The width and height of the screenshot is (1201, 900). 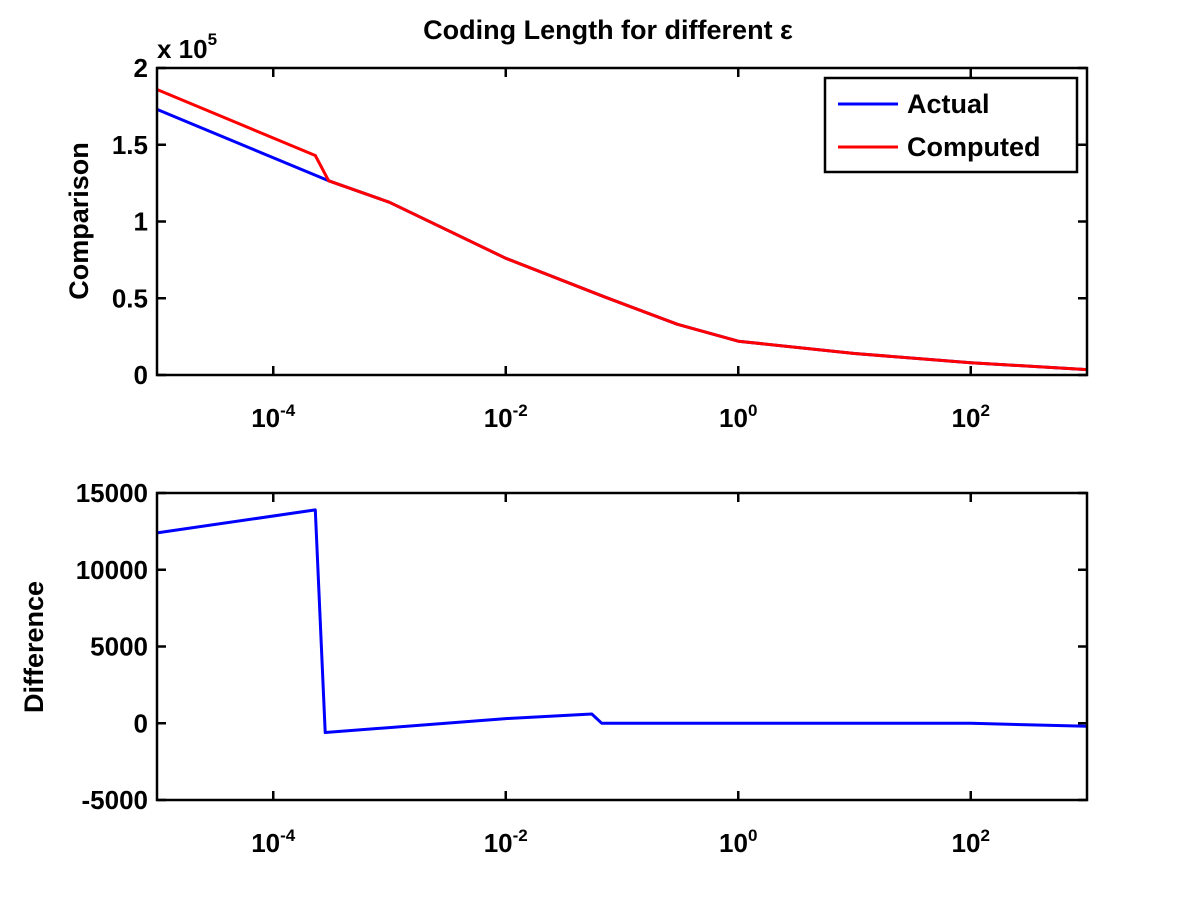 I want to click on legend-box, so click(x=951, y=125).